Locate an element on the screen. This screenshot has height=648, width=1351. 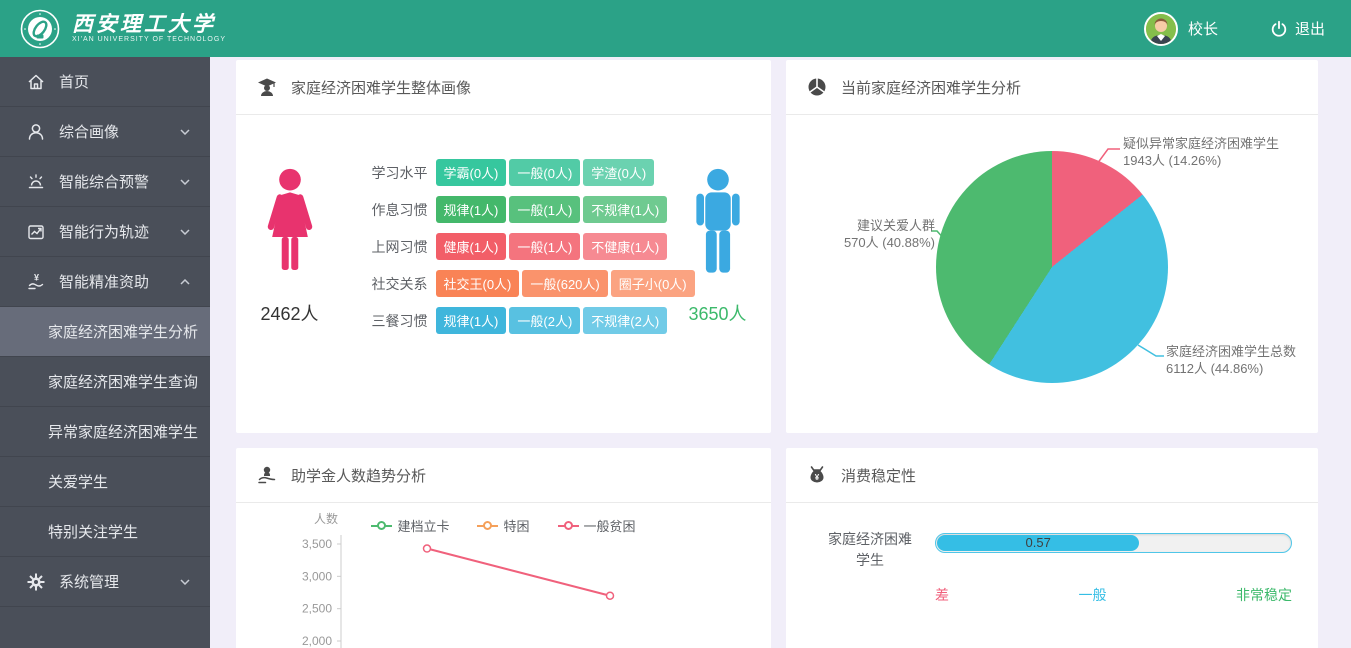
portrait-tag: 不规律(2人) is located at coordinates (625, 320).